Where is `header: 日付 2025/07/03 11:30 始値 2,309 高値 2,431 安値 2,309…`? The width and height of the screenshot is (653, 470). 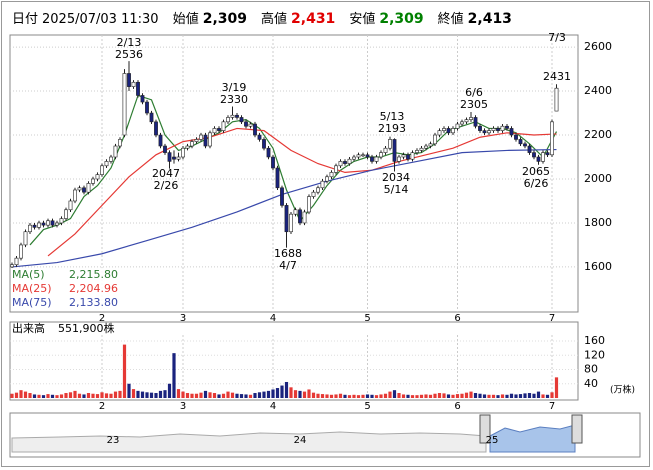 header: 日付 2025/07/03 11:30 始値 2,309 高値 2,431 安値 2,309… is located at coordinates (269, 17).